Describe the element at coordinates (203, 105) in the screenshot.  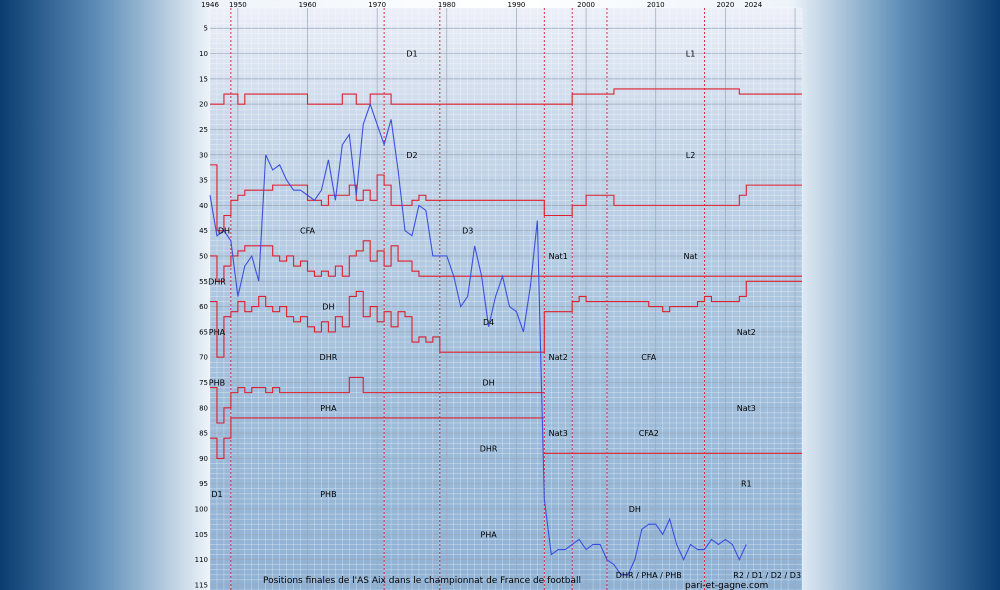
I see `y-tick-label: 20` at that location.